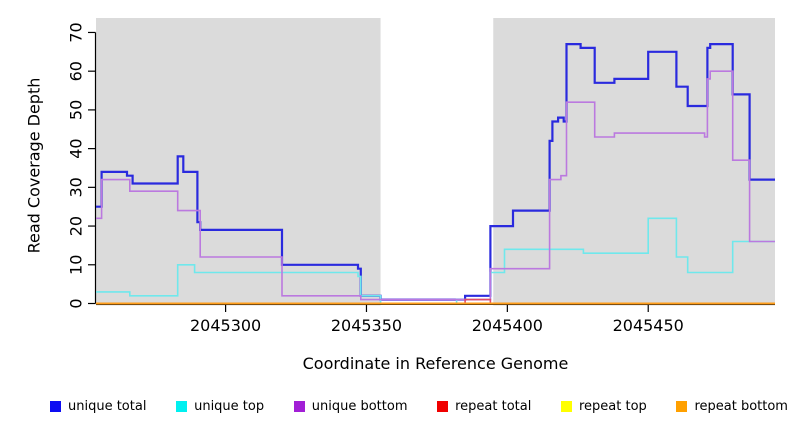 This screenshot has height=432, width=792. I want to click on legend-item-unique-top: unique top, so click(220, 406).